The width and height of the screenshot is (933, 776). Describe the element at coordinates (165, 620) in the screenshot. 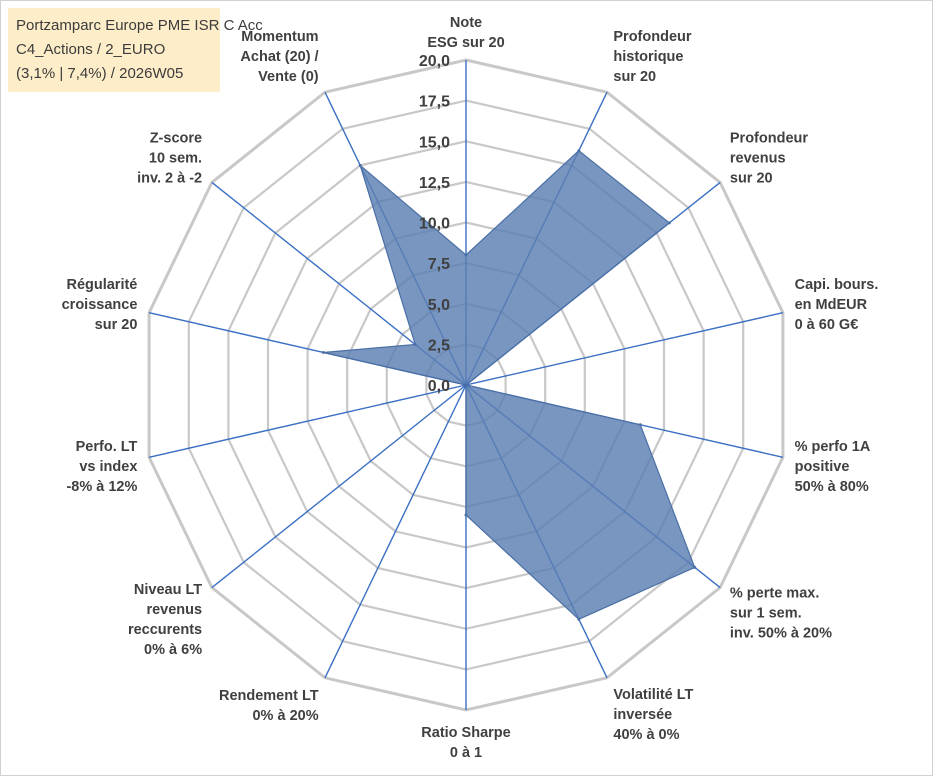

I see `axis-label: Niveau LT revenus reccurents 0% à 6%` at that location.